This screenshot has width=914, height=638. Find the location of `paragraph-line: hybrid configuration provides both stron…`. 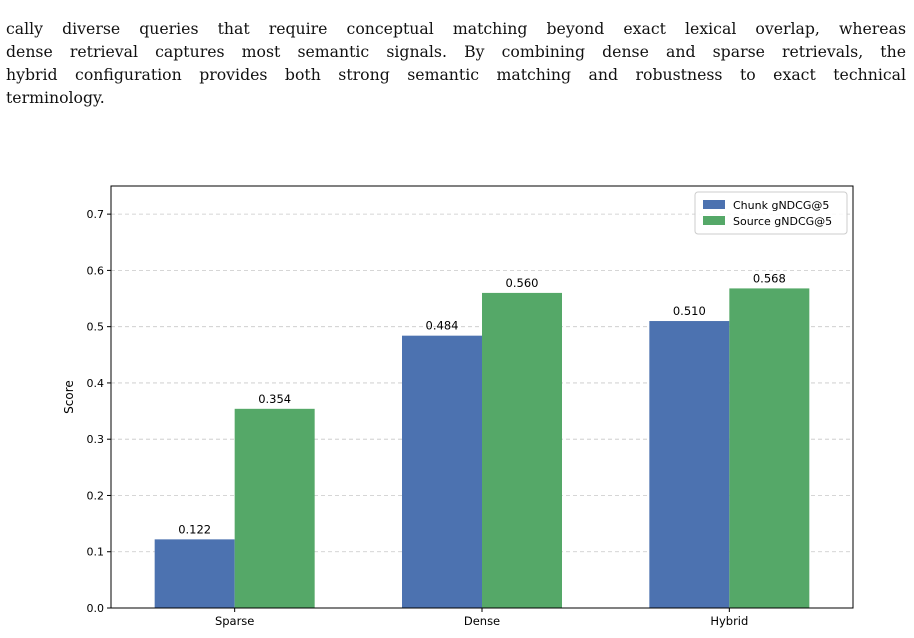

paragraph-line: hybrid configuration provides both stron… is located at coordinates (456, 74).